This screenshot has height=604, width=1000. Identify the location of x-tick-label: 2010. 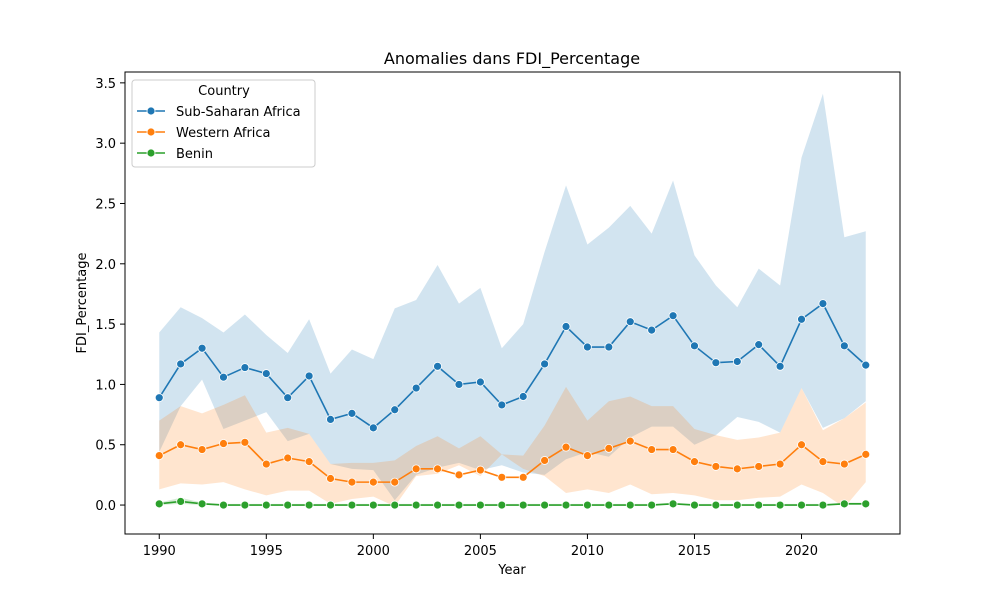
(587, 551).